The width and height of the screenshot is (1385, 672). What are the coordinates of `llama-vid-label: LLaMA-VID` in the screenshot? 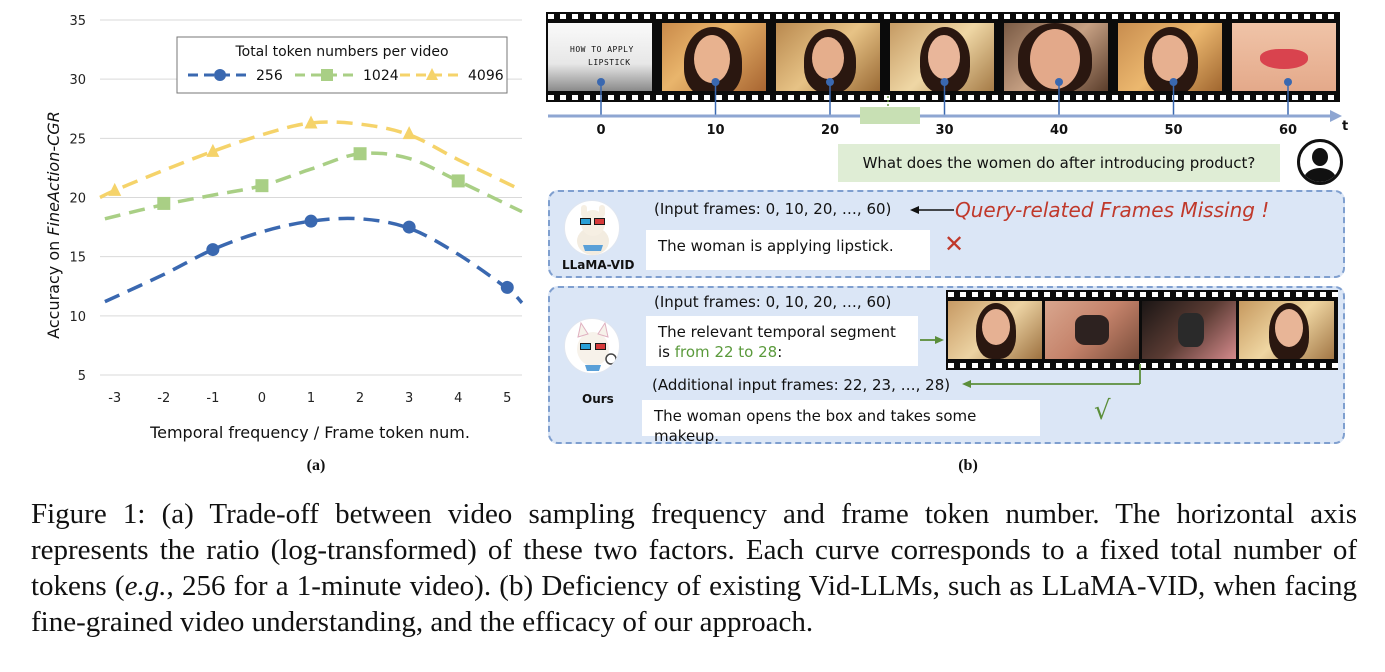 It's located at (598, 265).